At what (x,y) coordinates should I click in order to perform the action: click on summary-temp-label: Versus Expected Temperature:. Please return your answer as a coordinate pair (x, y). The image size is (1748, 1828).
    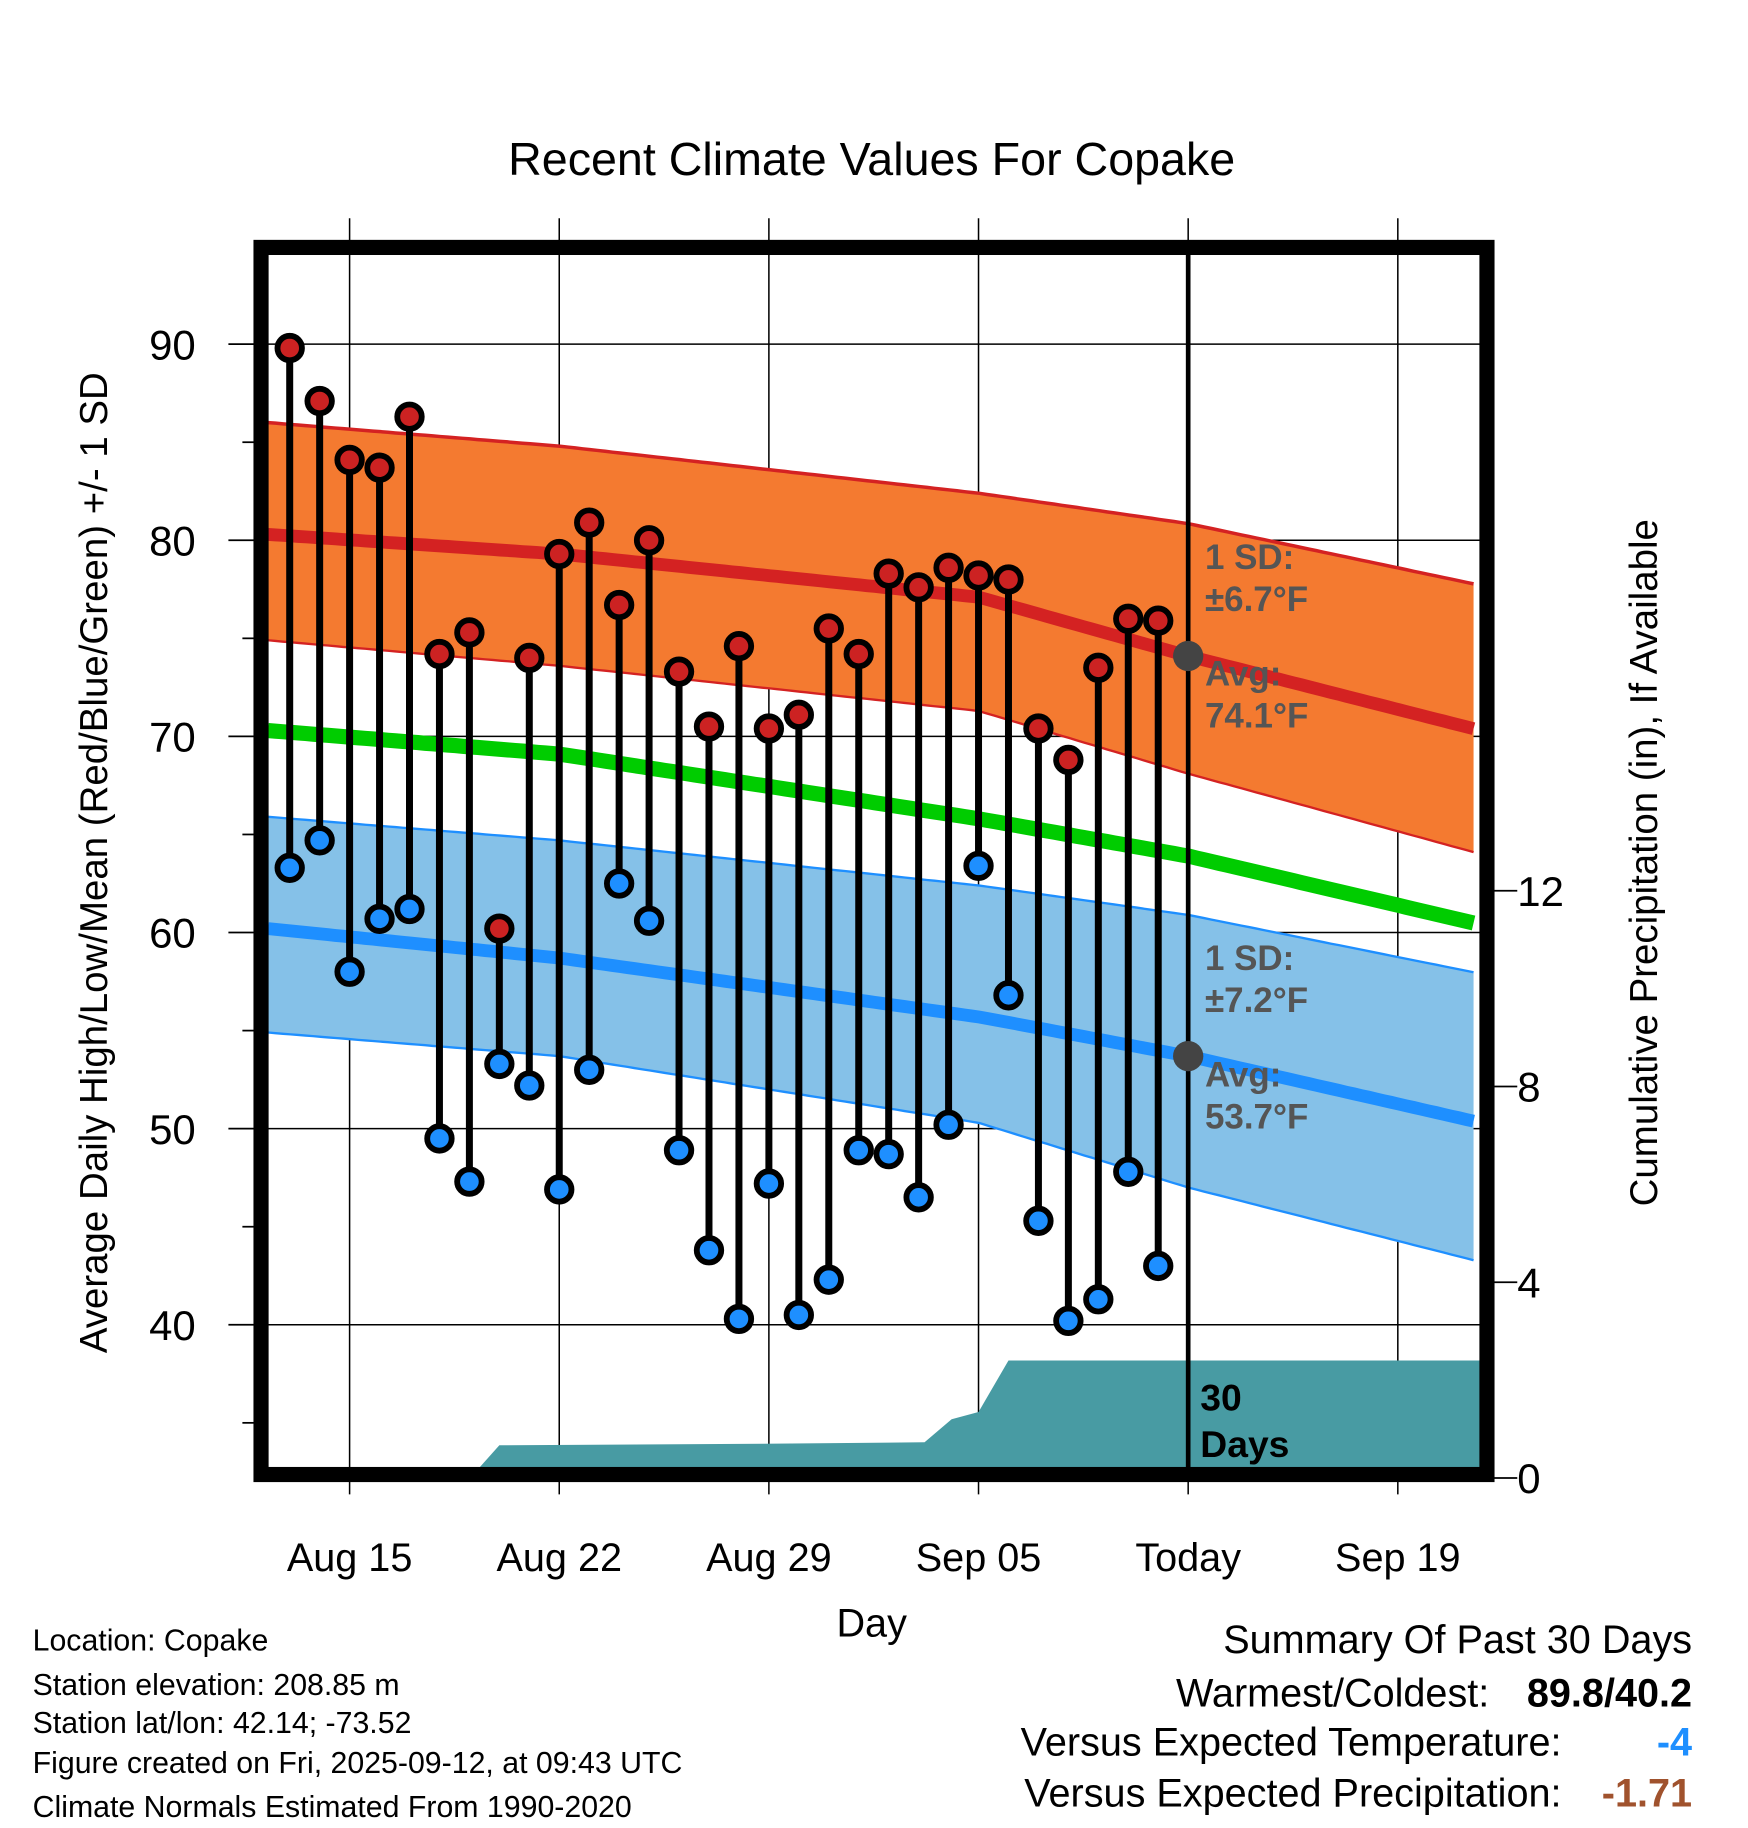
    Looking at the image, I should click on (1291, 1742).